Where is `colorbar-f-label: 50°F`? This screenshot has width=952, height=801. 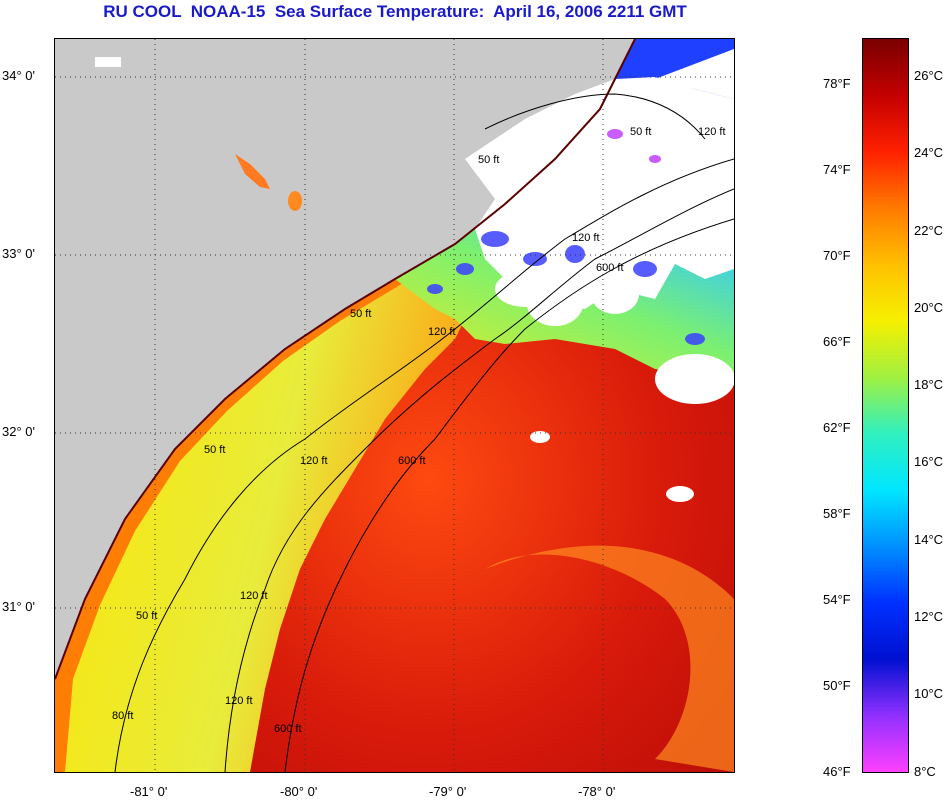 colorbar-f-label: 50°F is located at coordinates (837, 685).